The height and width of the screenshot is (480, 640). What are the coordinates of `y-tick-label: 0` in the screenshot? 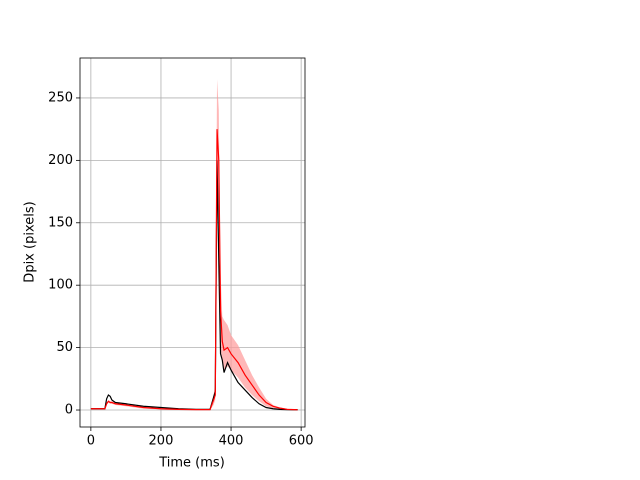 It's located at (69, 410).